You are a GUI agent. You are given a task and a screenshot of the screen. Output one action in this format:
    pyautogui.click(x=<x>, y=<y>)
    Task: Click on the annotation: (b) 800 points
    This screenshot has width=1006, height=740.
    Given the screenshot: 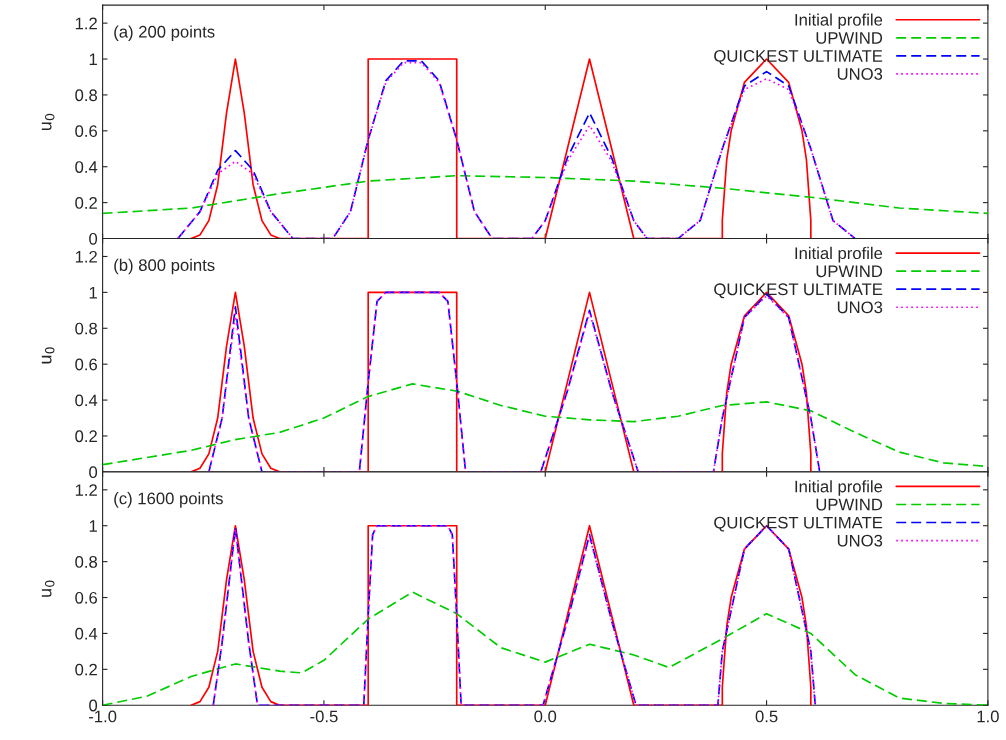 What is the action you would take?
    pyautogui.click(x=164, y=266)
    